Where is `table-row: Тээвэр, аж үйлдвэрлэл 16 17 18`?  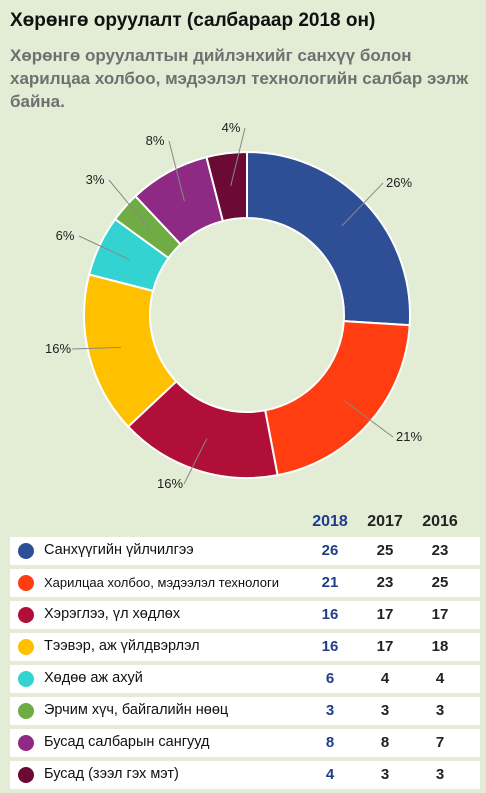
table-row: Тээвэр, аж үйлдвэрлэл 16 17 18 is located at coordinates (245, 647).